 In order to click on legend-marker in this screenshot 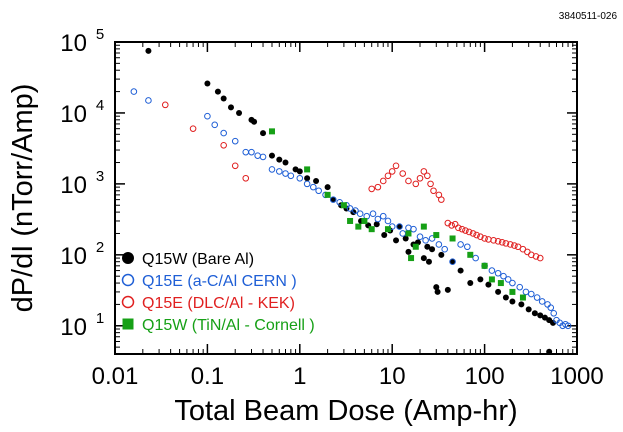, I will do `click(128, 258)`.